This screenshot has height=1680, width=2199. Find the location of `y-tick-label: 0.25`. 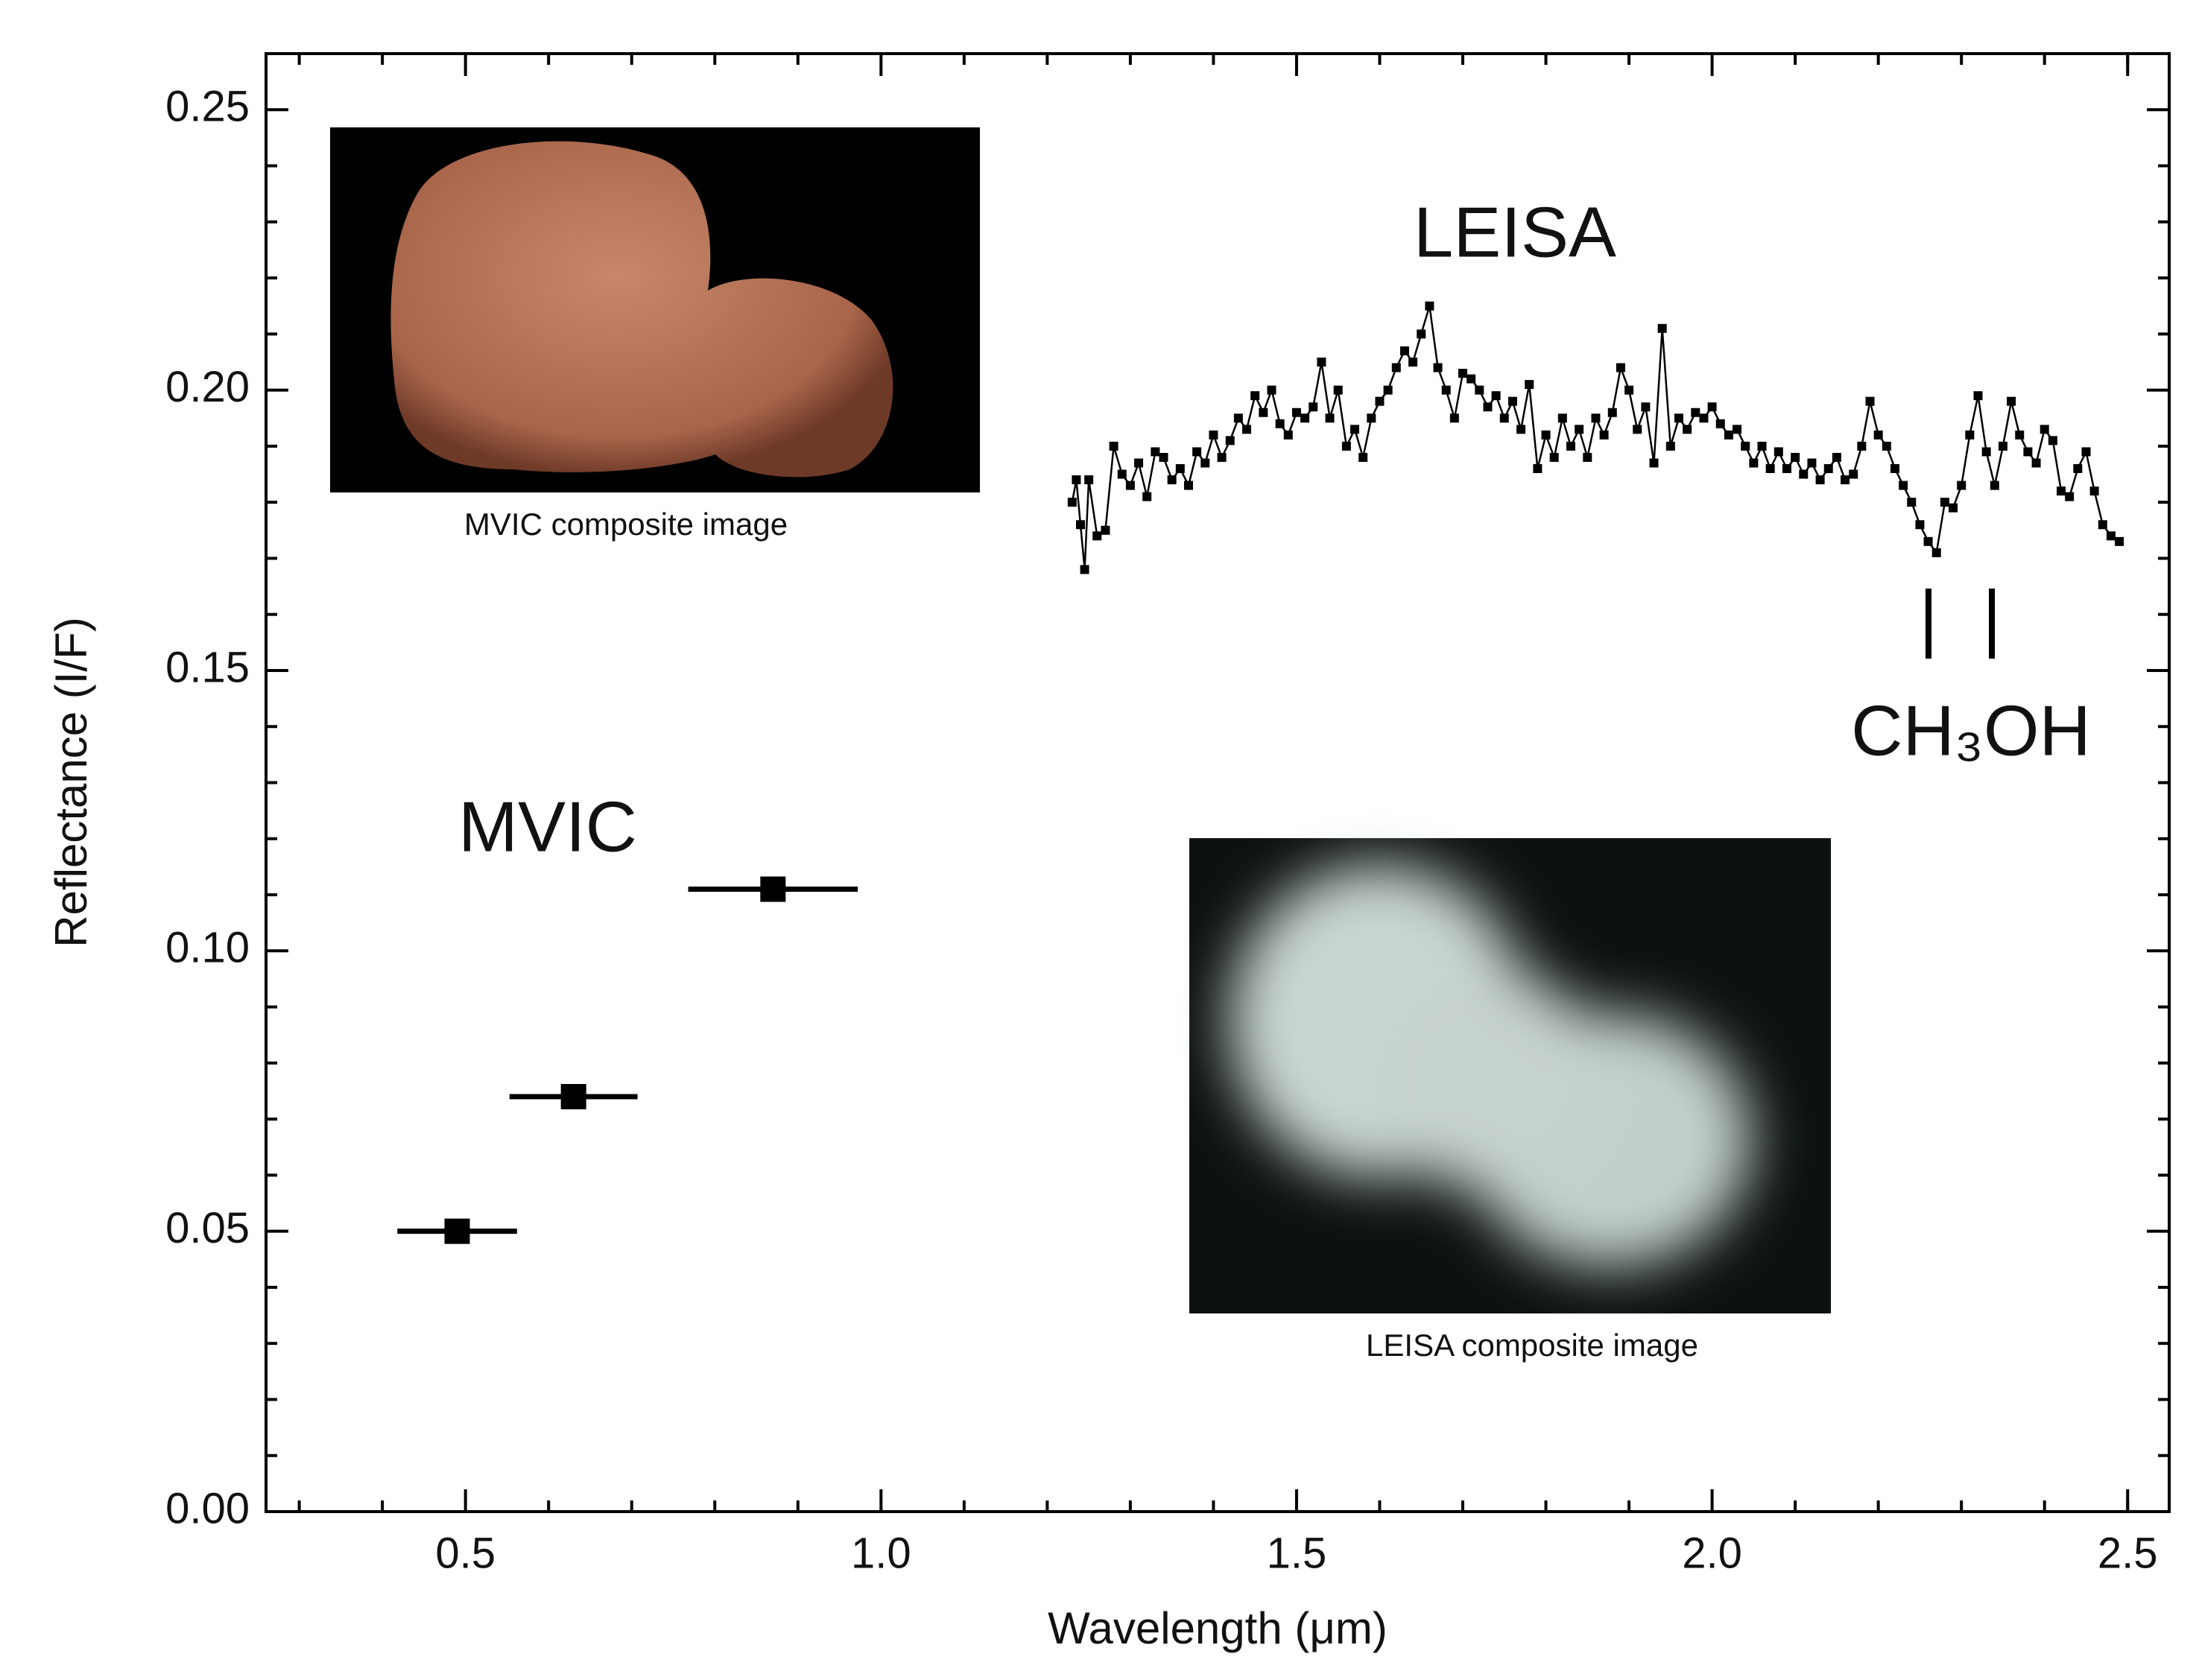

y-tick-label: 0.25 is located at coordinates (207, 107).